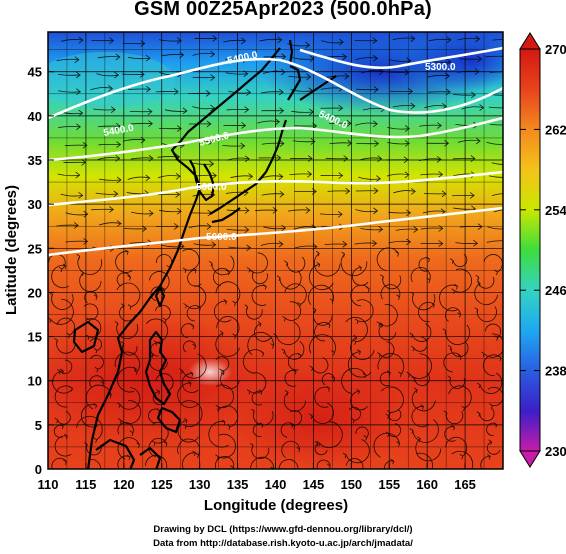  What do you see at coordinates (35, 292) in the screenshot?
I see `y-tick-label: 20` at bounding box center [35, 292].